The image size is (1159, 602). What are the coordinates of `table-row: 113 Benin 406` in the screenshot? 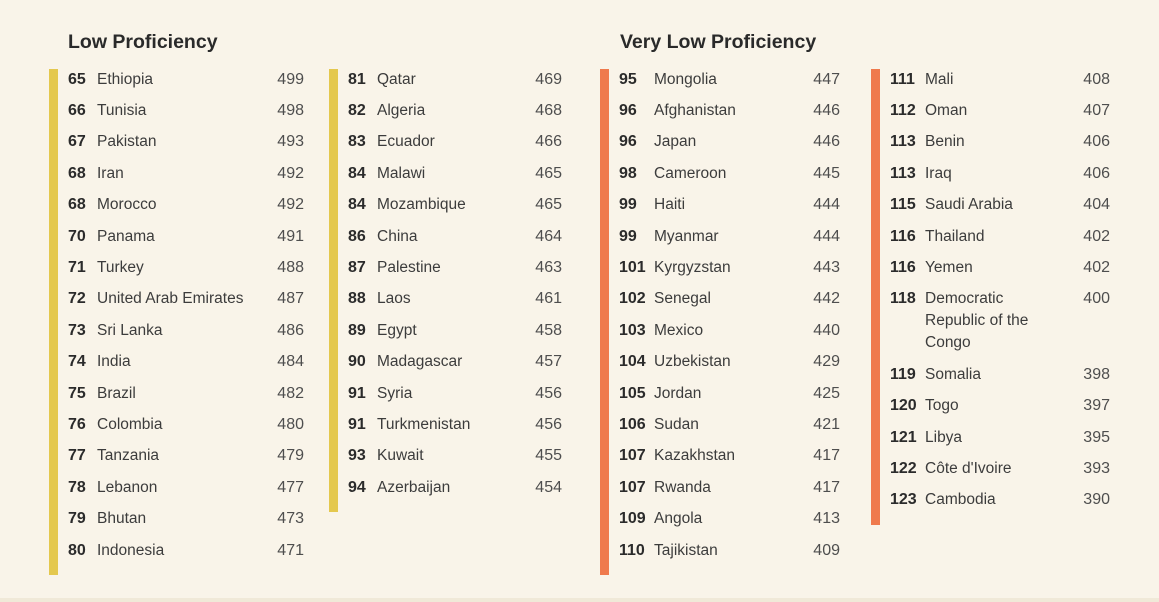 It's located at (1000, 142).